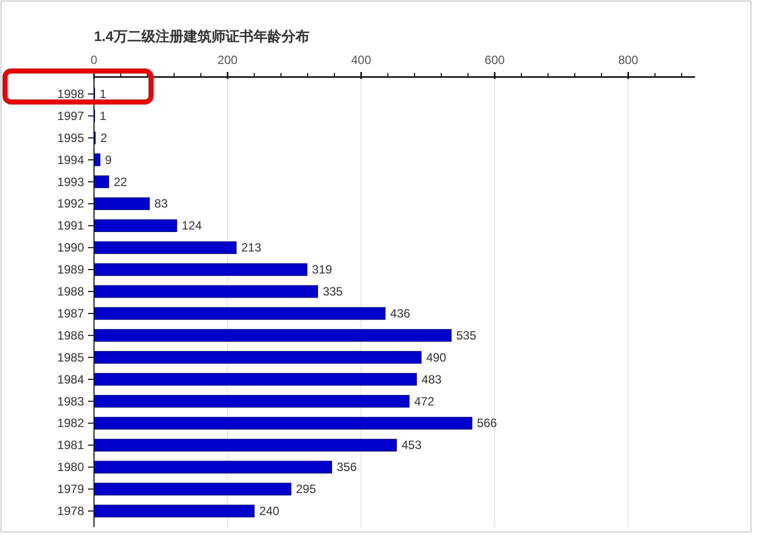 This screenshot has width=760, height=535. What do you see at coordinates (70, 203) in the screenshot?
I see `y-tick-label: 1992` at bounding box center [70, 203].